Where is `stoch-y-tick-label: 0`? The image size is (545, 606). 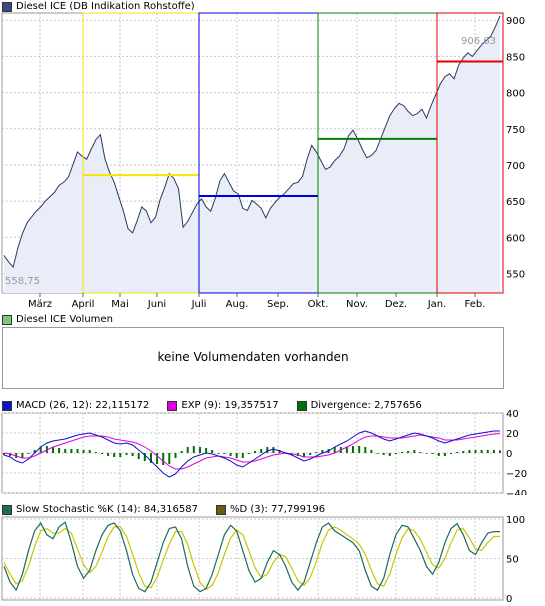 stoch-y-tick-label: 0 is located at coordinates (509, 599).